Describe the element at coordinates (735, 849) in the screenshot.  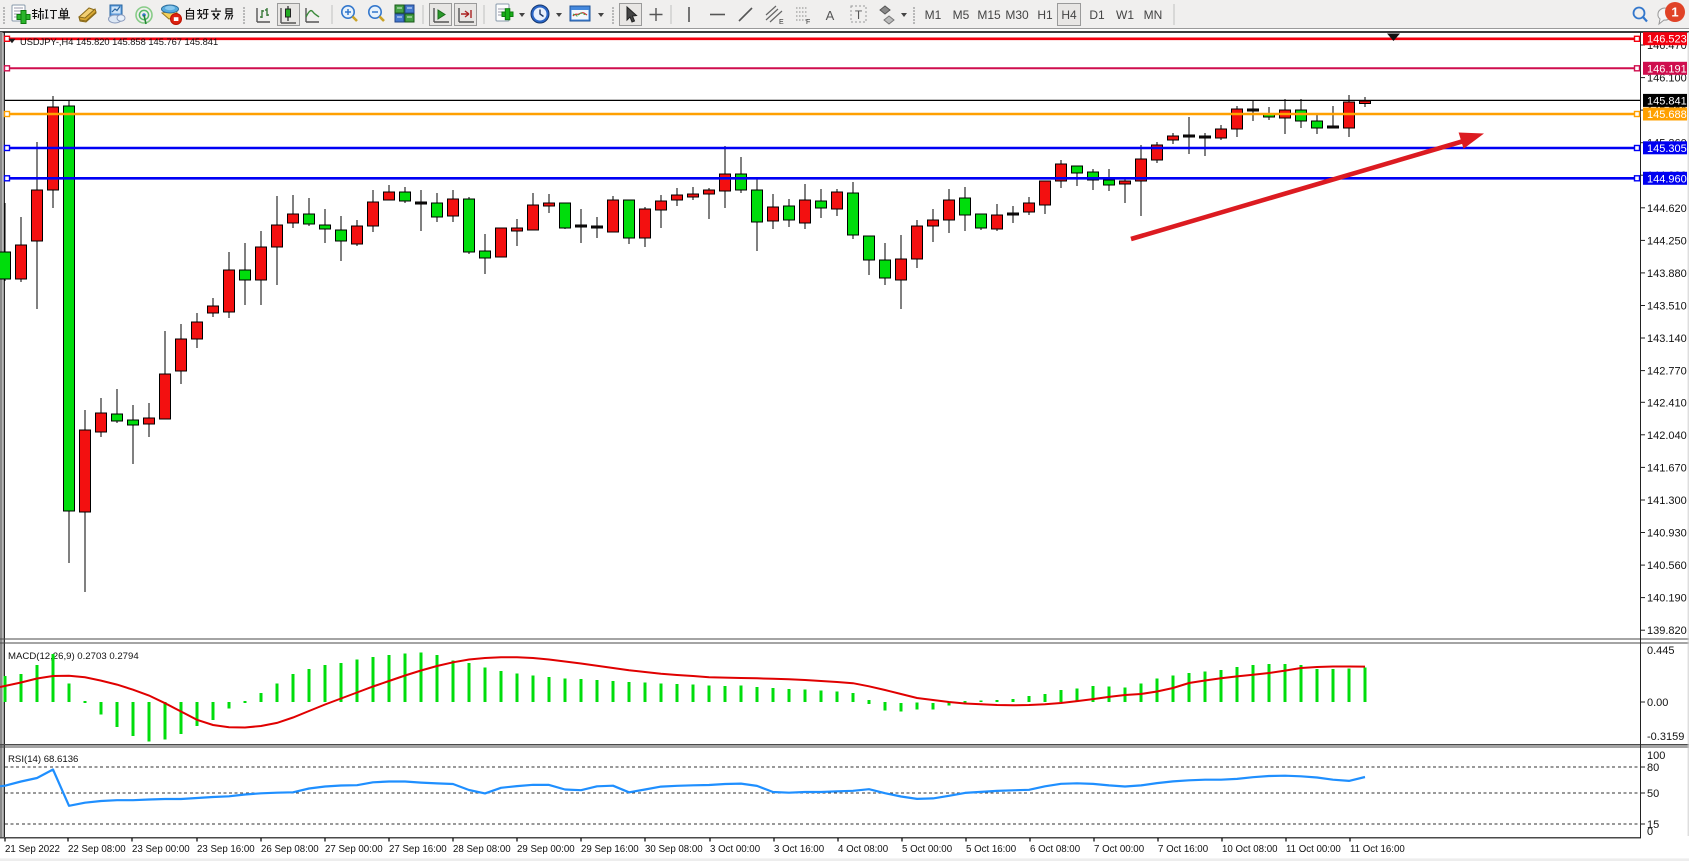
I see `svg-text: 3 Oct 00:00` at that location.